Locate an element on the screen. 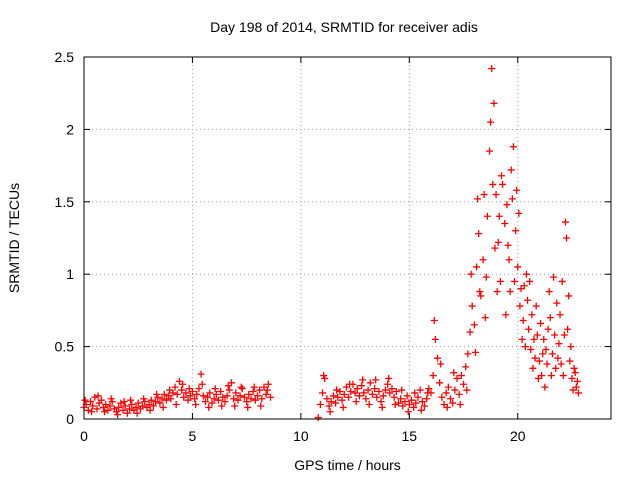  y-tick-label: 2.5 is located at coordinates (65, 57).